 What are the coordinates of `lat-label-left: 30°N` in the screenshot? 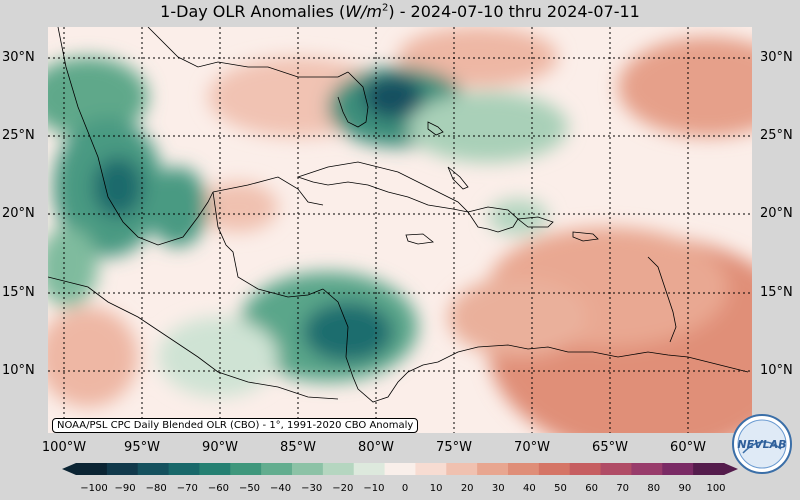 It's located at (18, 57).